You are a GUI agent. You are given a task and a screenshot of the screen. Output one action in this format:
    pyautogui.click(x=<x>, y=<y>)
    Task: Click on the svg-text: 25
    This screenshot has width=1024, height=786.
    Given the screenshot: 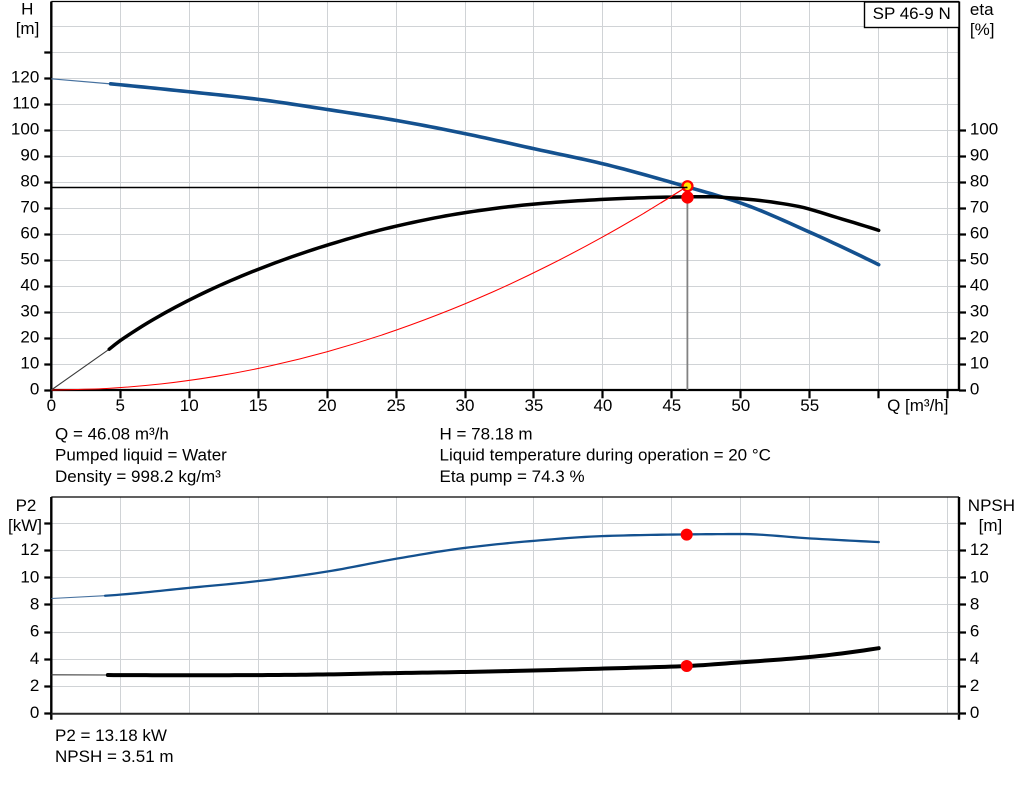 What is the action you would take?
    pyautogui.click(x=396, y=405)
    